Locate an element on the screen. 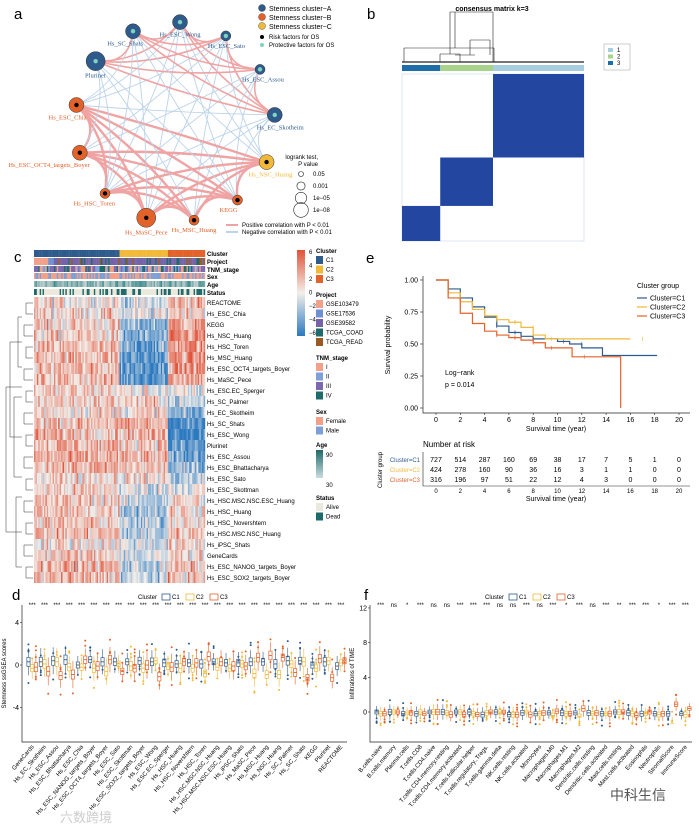 This screenshot has width=699, height=829. risk-count: 424 is located at coordinates (436, 470).